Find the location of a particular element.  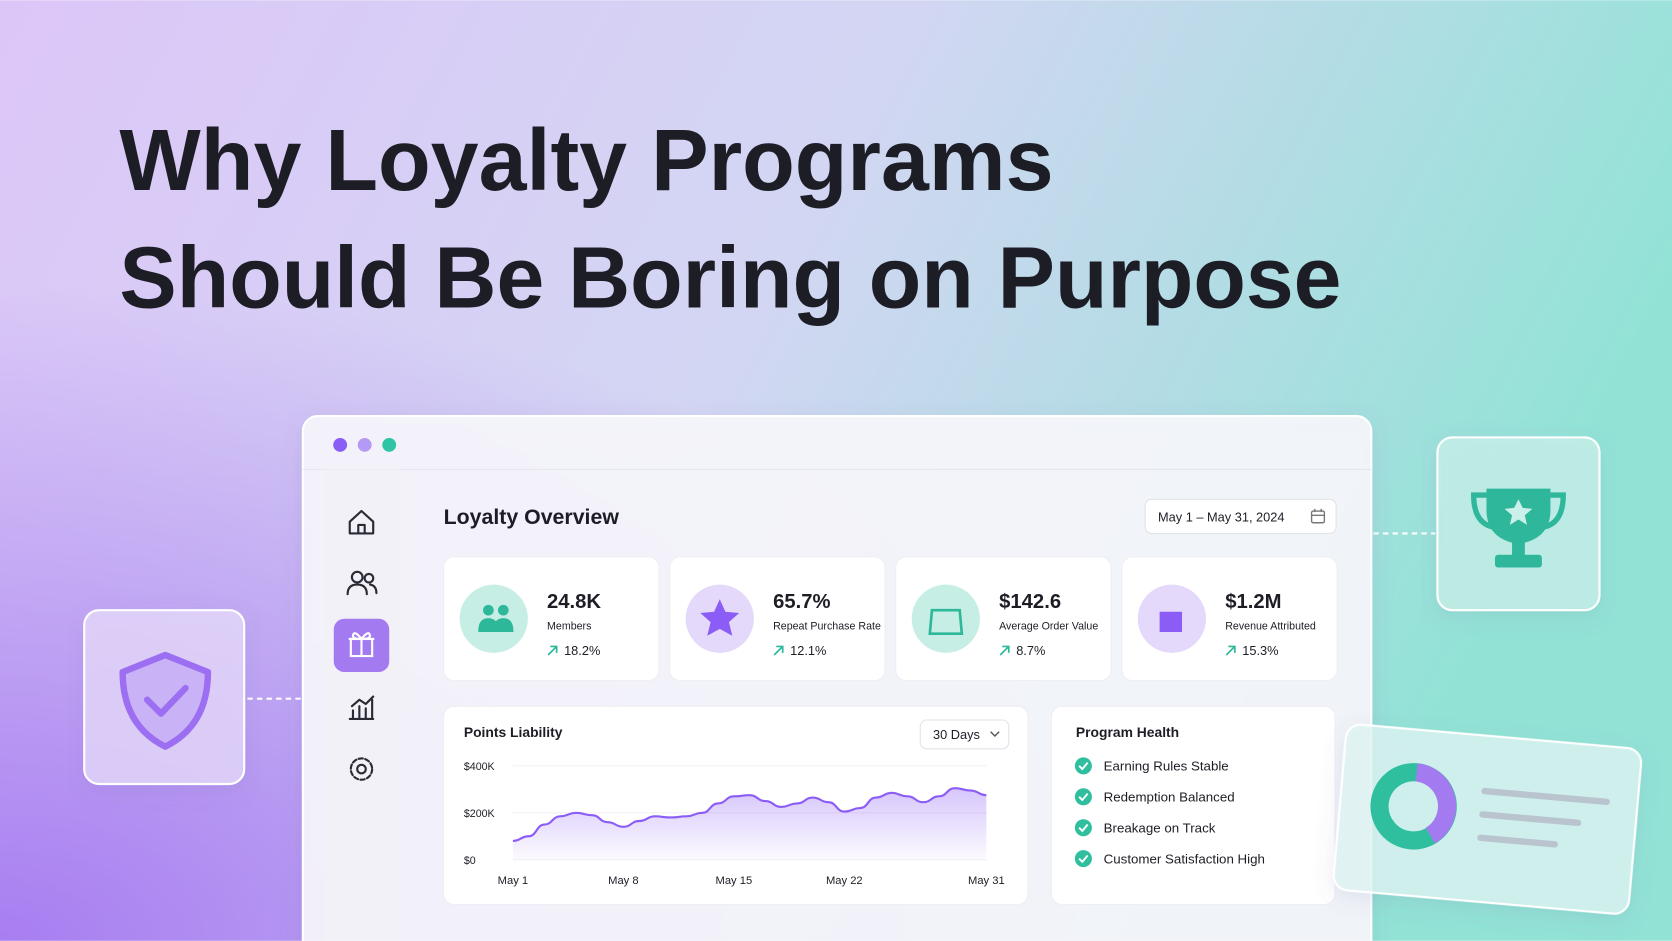

kpi-change: 18.2% is located at coordinates (582, 650).